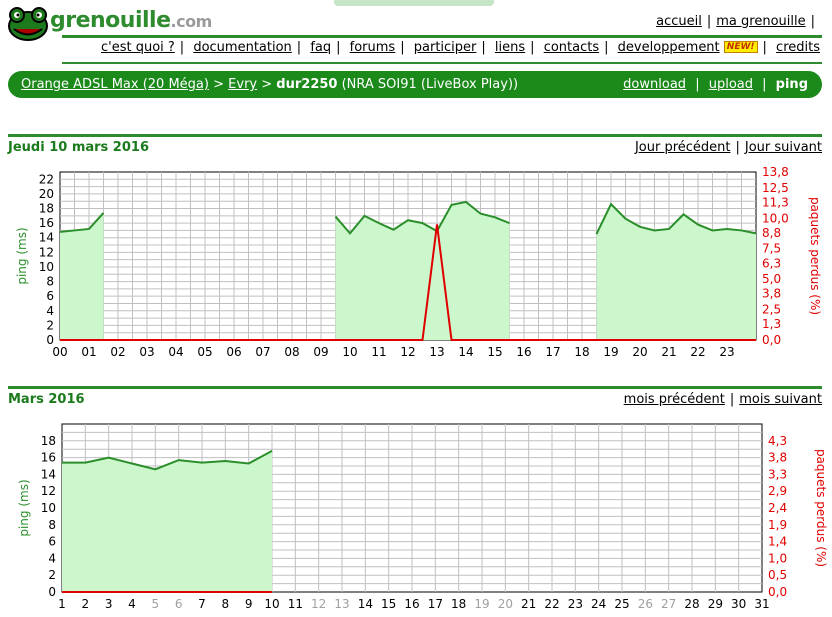 The height and width of the screenshot is (617, 832). What do you see at coordinates (571, 47) in the screenshot?
I see `menu-item-contacts: contacts` at bounding box center [571, 47].